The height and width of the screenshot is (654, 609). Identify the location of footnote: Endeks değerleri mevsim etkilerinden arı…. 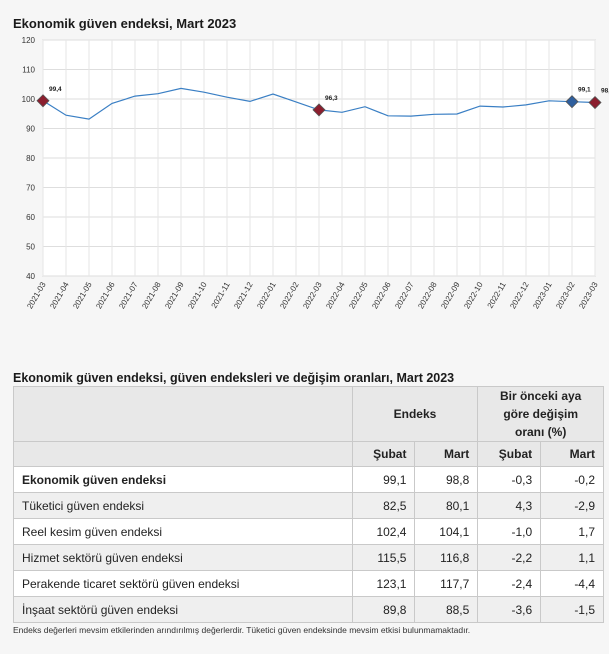
(242, 630).